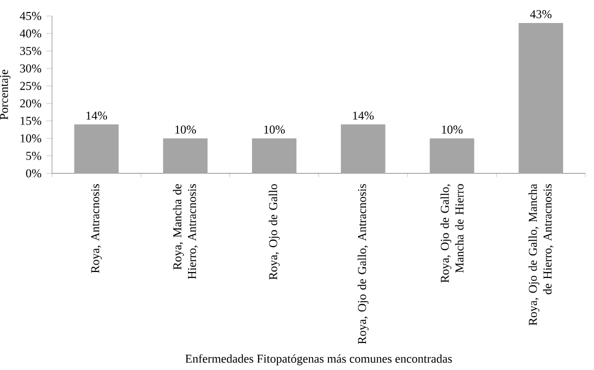  I want to click on x-tick-label: Roya, Antracnosis, so click(96, 229).